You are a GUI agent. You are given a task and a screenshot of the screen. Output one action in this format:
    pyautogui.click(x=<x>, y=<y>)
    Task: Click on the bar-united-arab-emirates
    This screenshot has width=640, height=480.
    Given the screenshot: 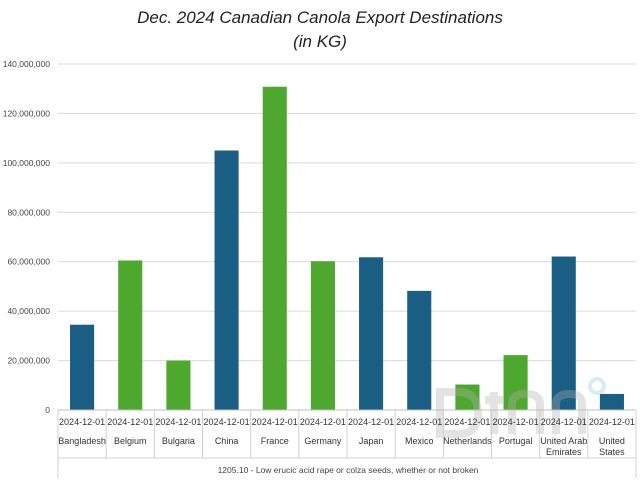 What is the action you would take?
    pyautogui.click(x=563, y=333)
    